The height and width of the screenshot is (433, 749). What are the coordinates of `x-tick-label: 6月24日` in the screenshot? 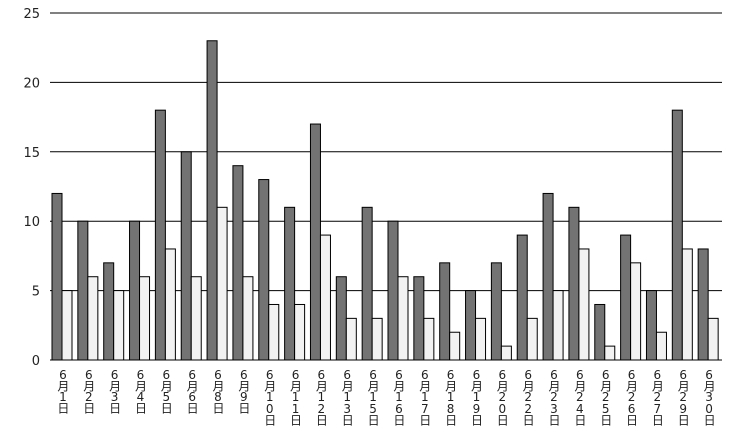 It's located at (580, 397).